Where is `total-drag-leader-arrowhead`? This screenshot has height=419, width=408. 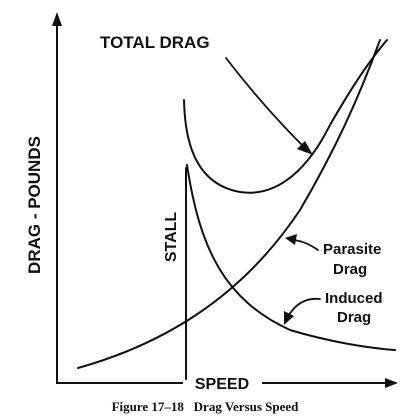
total-drag-leader-arrowhead is located at coordinates (305, 148).